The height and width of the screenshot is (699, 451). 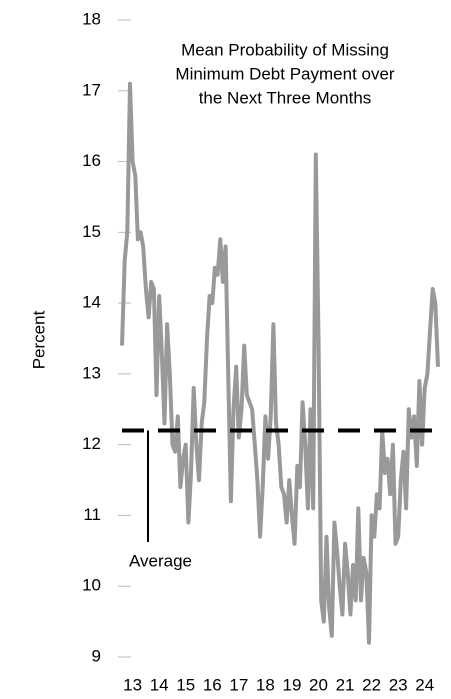 I want to click on x-tick-label: 15, so click(x=185, y=684).